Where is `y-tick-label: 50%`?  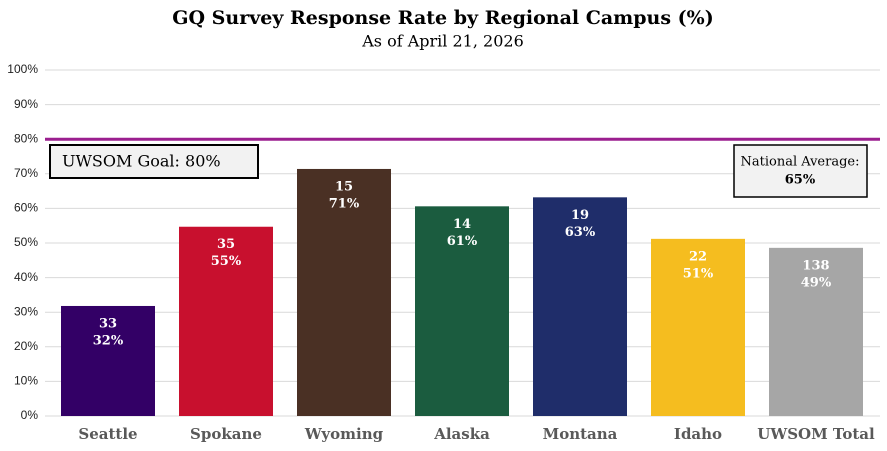 y-tick-label: 50% is located at coordinates (26, 242).